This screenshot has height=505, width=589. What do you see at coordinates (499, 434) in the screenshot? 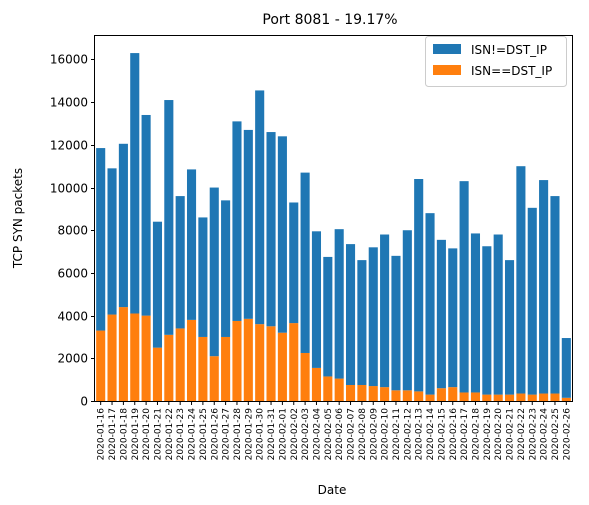
I see `x-tick-label: 2020-02-20` at bounding box center [499, 434].